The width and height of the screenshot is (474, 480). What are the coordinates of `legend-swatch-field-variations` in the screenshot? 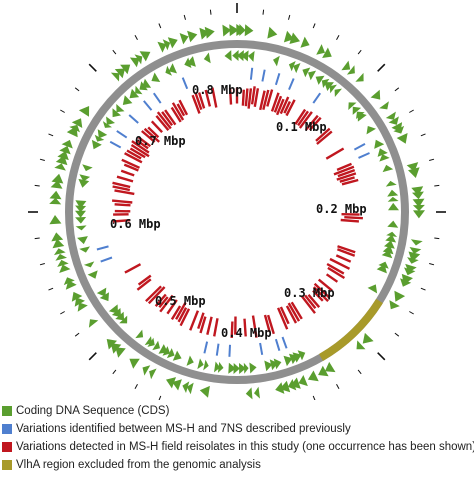 It's located at (7, 447).